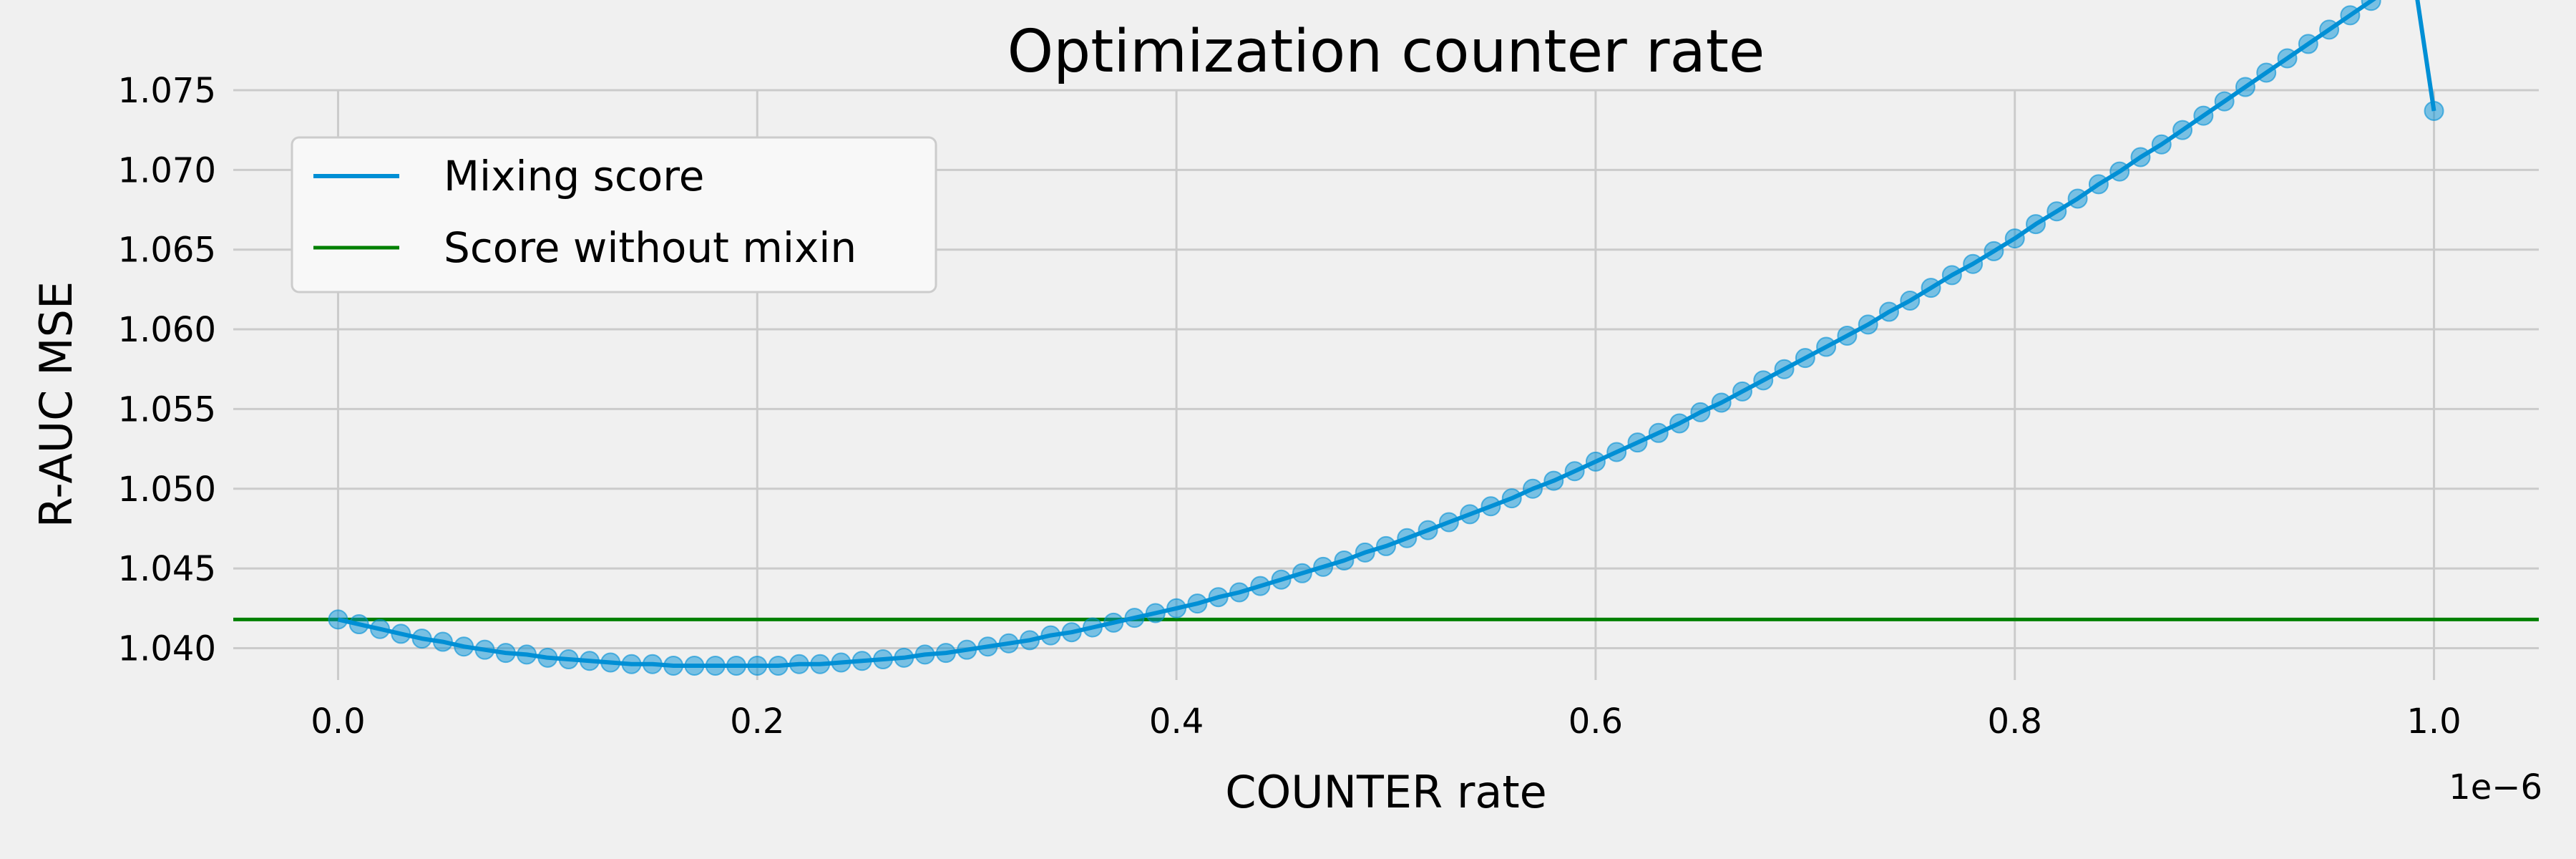 The height and width of the screenshot is (859, 2576). I want to click on chart-title: Optimization counter rate, so click(1386, 52).